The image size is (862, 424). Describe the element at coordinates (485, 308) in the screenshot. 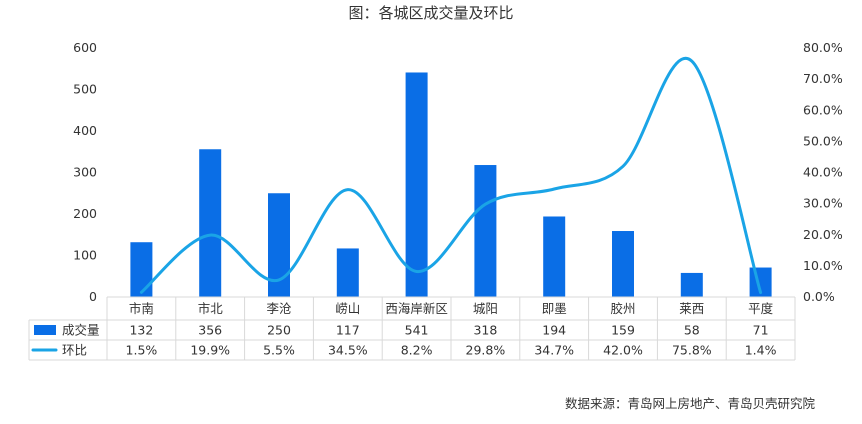

I see `category-label: 城阳` at that location.